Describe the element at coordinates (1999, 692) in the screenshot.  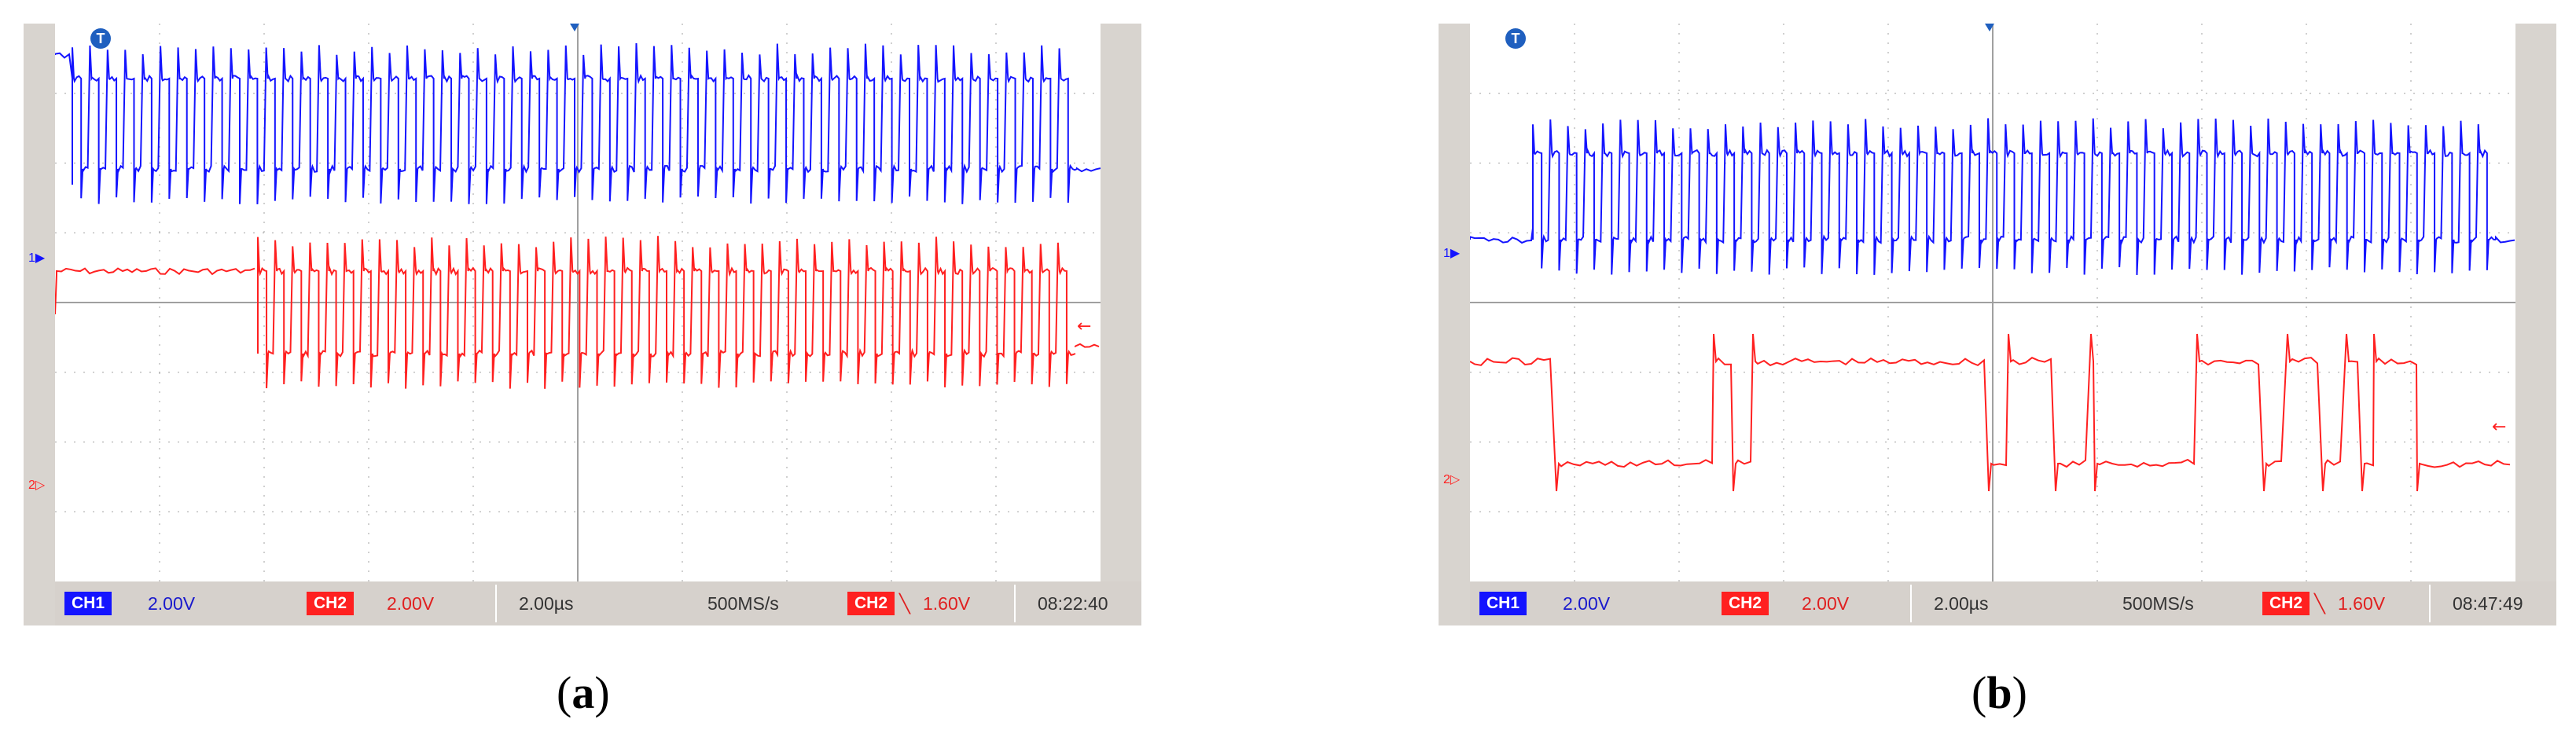
I see `caption-b: (b)` at that location.